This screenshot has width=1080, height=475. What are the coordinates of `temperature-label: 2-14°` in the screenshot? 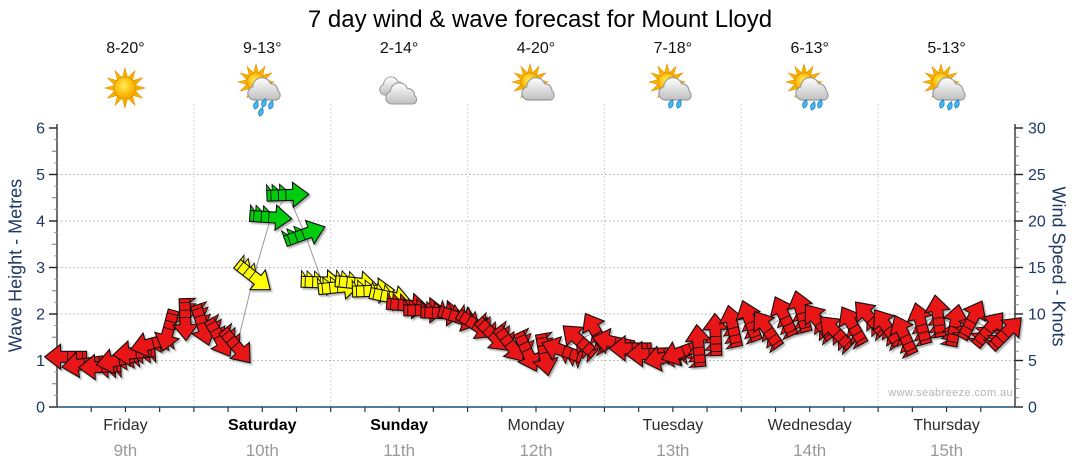 It's located at (399, 48).